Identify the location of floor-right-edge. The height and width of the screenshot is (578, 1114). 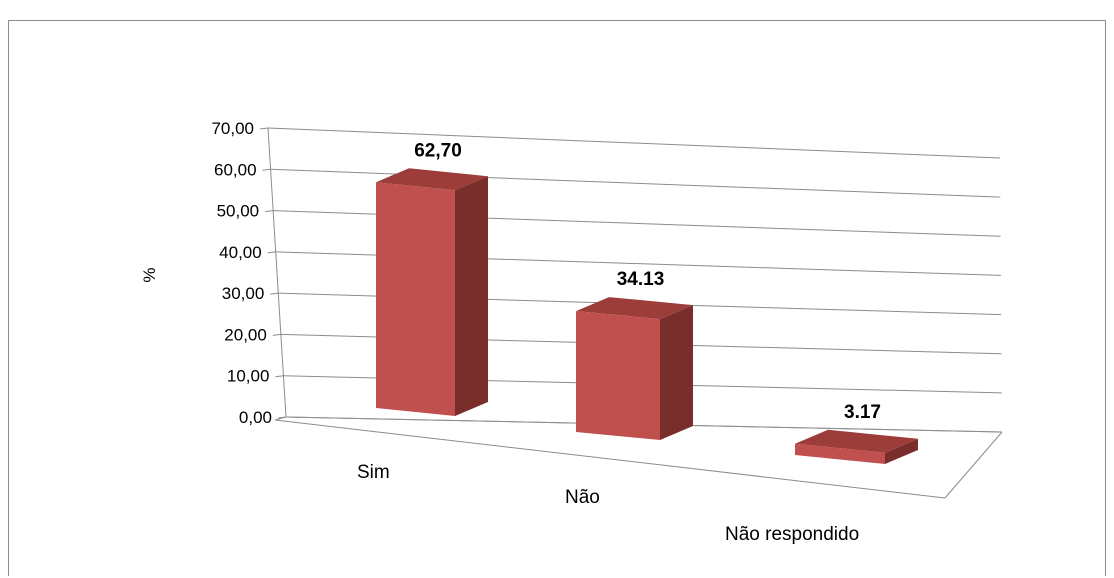
(973, 465).